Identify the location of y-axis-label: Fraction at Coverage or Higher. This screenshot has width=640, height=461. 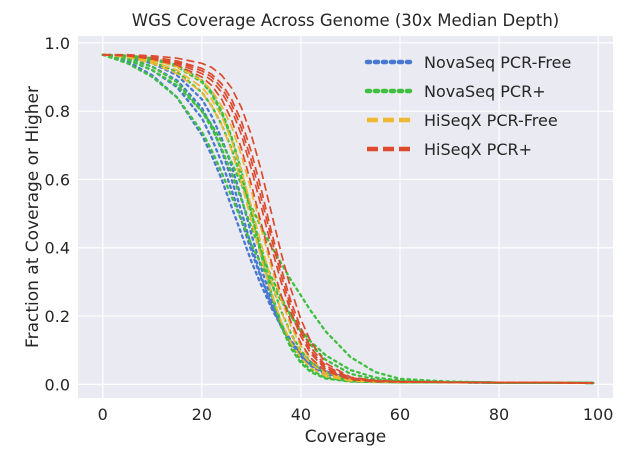
(33, 217).